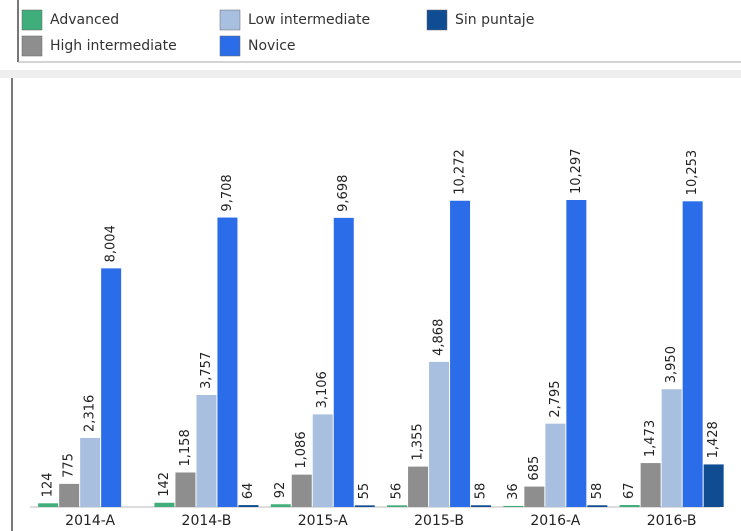  What do you see at coordinates (671, 364) in the screenshot?
I see `value-label: 3,950` at bounding box center [671, 364].